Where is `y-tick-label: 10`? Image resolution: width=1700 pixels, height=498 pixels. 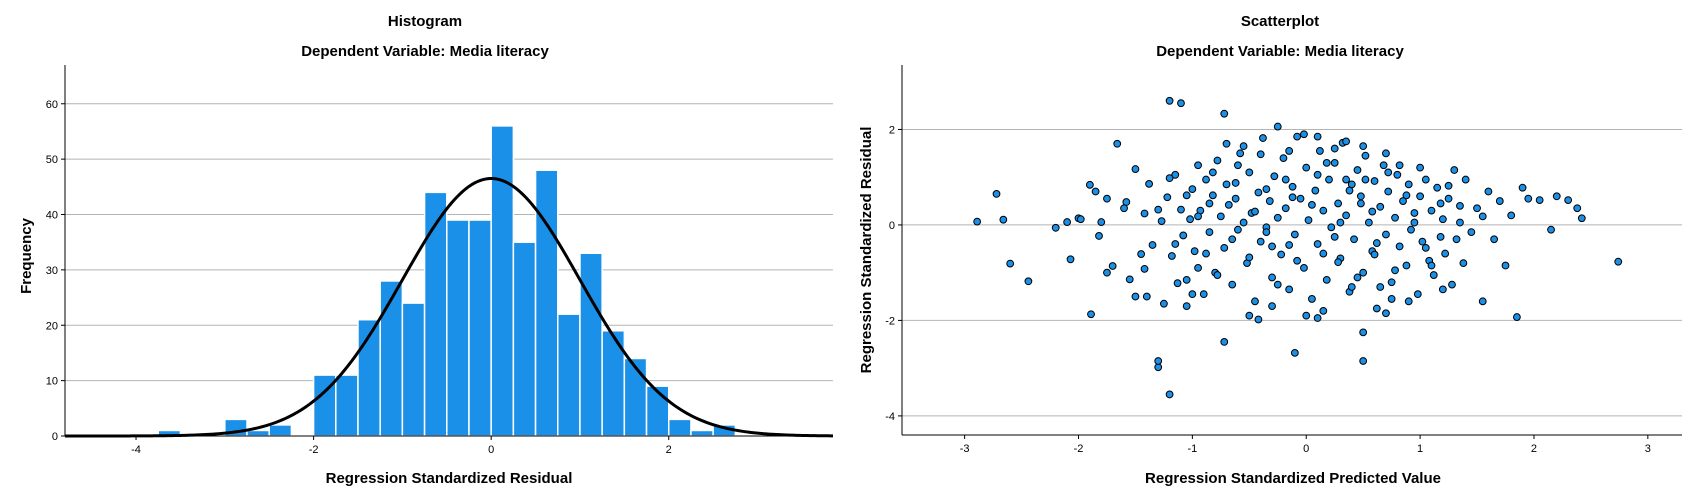 y-tick-label: 10 is located at coordinates (52, 382).